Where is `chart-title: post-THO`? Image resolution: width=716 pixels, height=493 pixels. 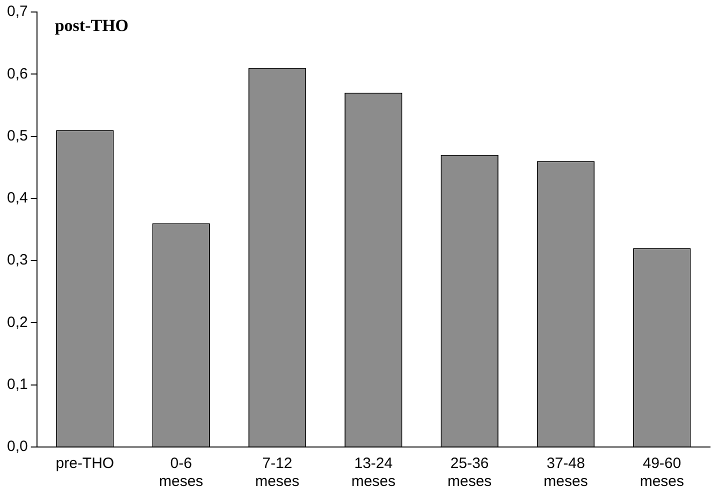
chart-title: post-THO is located at coordinates (91, 25).